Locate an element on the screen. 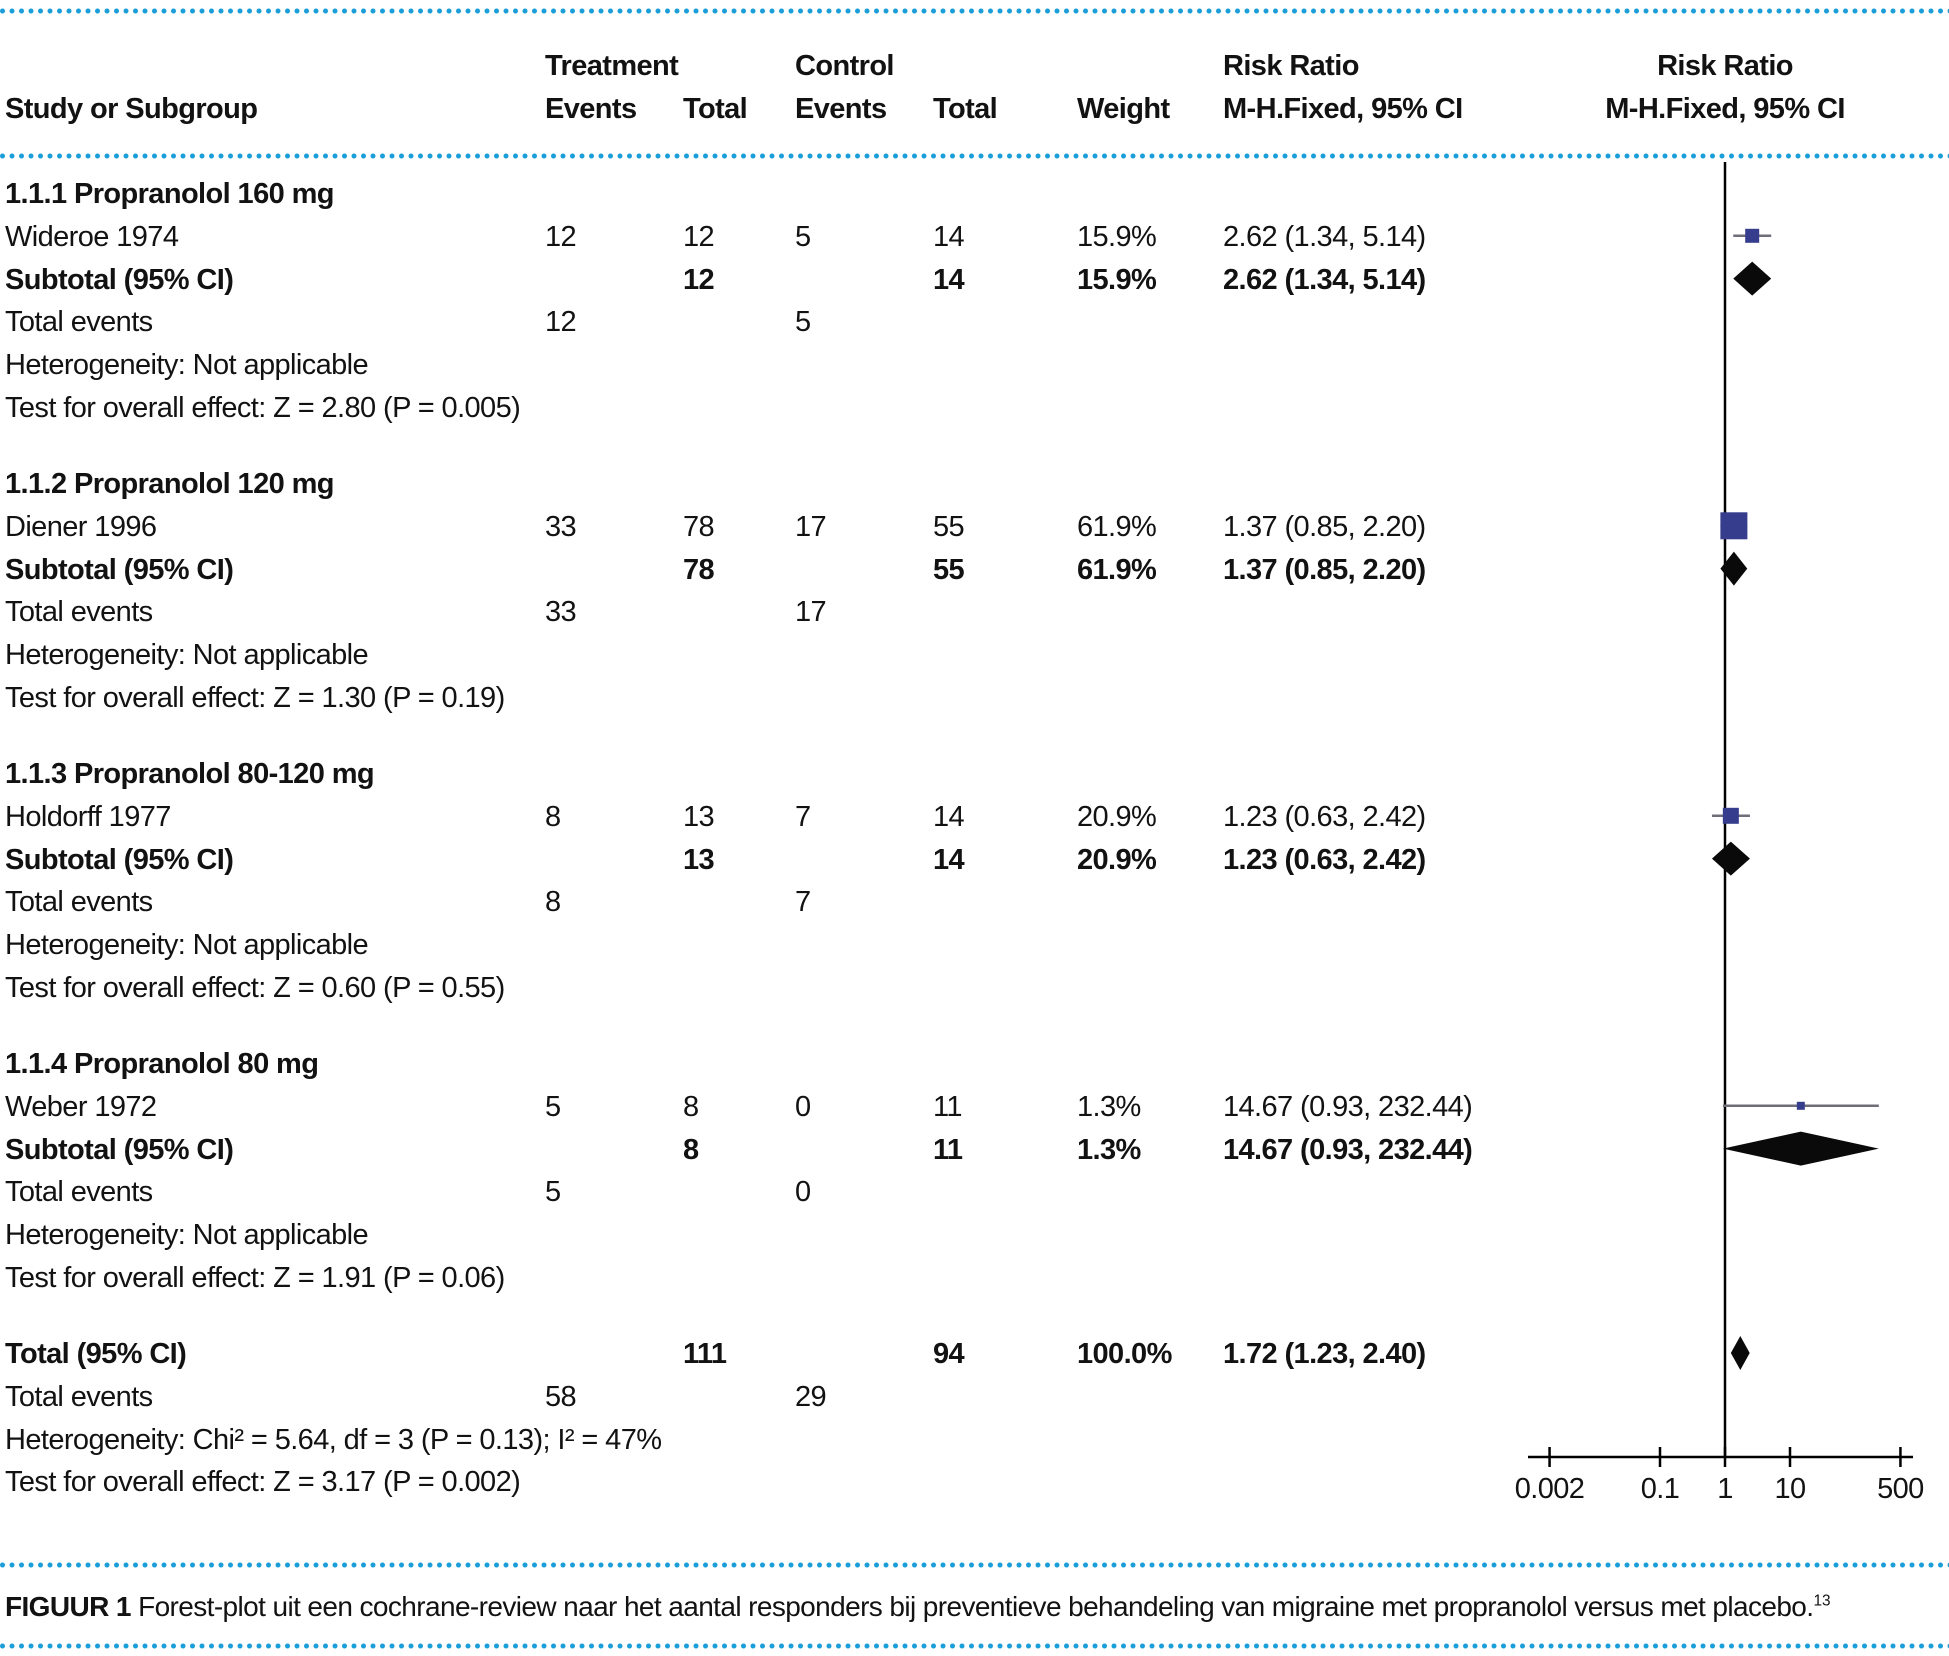 This screenshot has width=1949, height=1656. axis-tick-label: 10 is located at coordinates (1789, 1489).